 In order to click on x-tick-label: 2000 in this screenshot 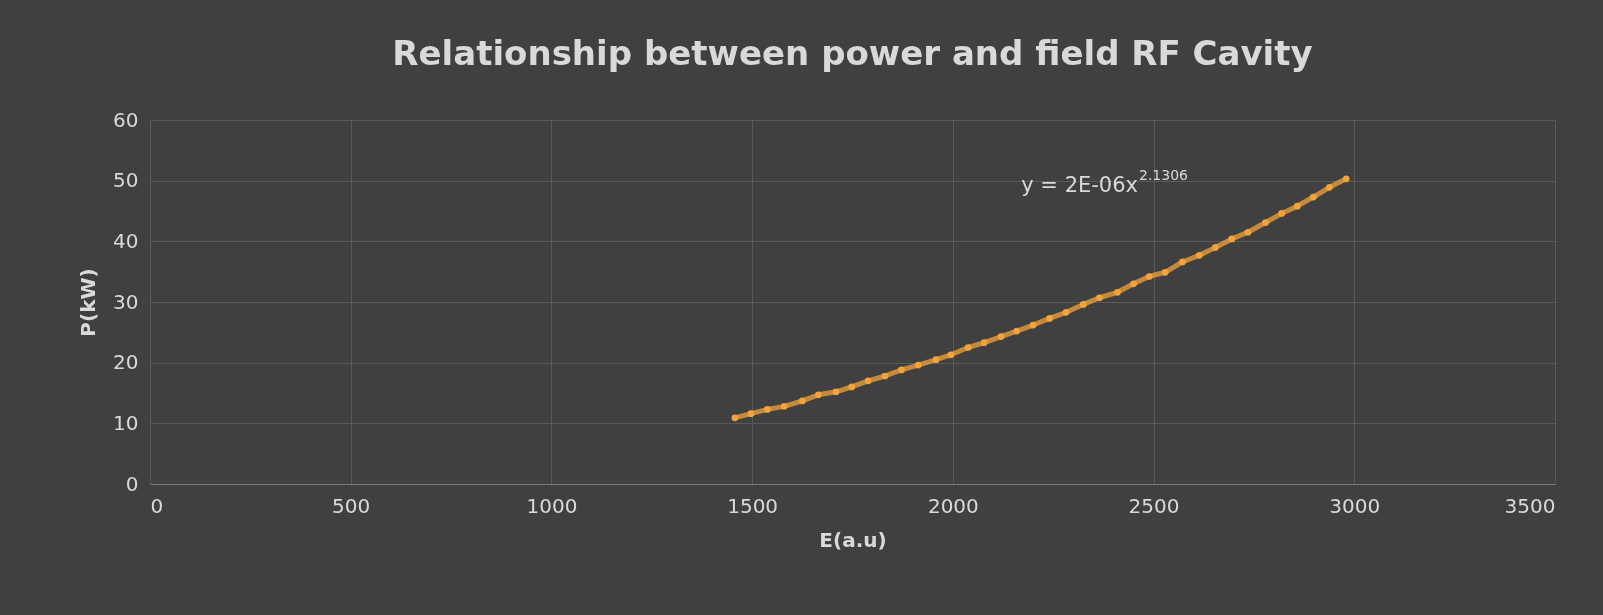, I will do `click(953, 505)`.